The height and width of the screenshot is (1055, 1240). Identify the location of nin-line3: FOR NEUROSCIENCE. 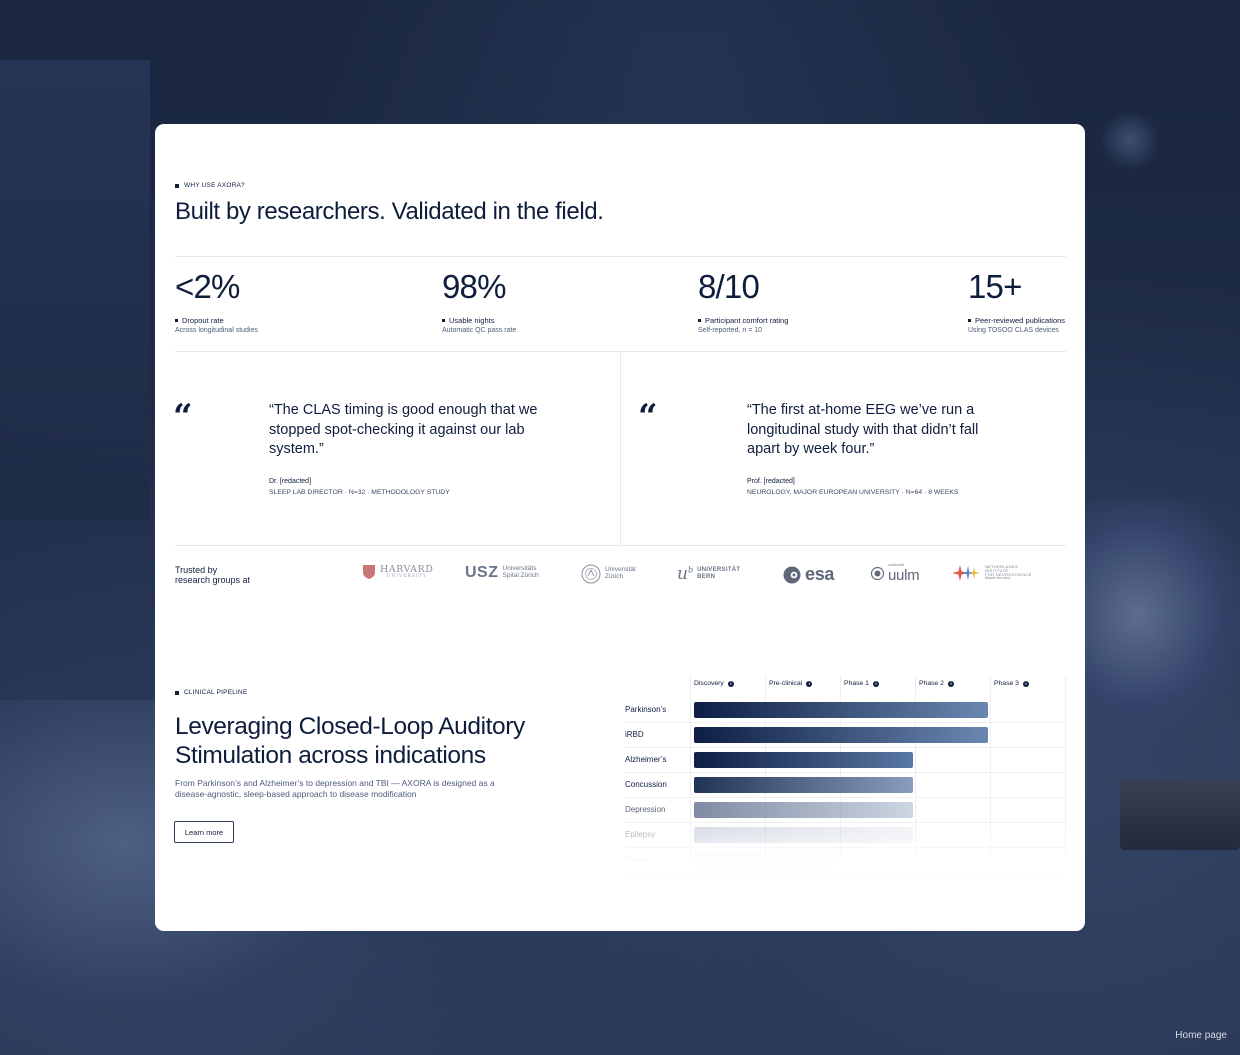
(1008, 575).